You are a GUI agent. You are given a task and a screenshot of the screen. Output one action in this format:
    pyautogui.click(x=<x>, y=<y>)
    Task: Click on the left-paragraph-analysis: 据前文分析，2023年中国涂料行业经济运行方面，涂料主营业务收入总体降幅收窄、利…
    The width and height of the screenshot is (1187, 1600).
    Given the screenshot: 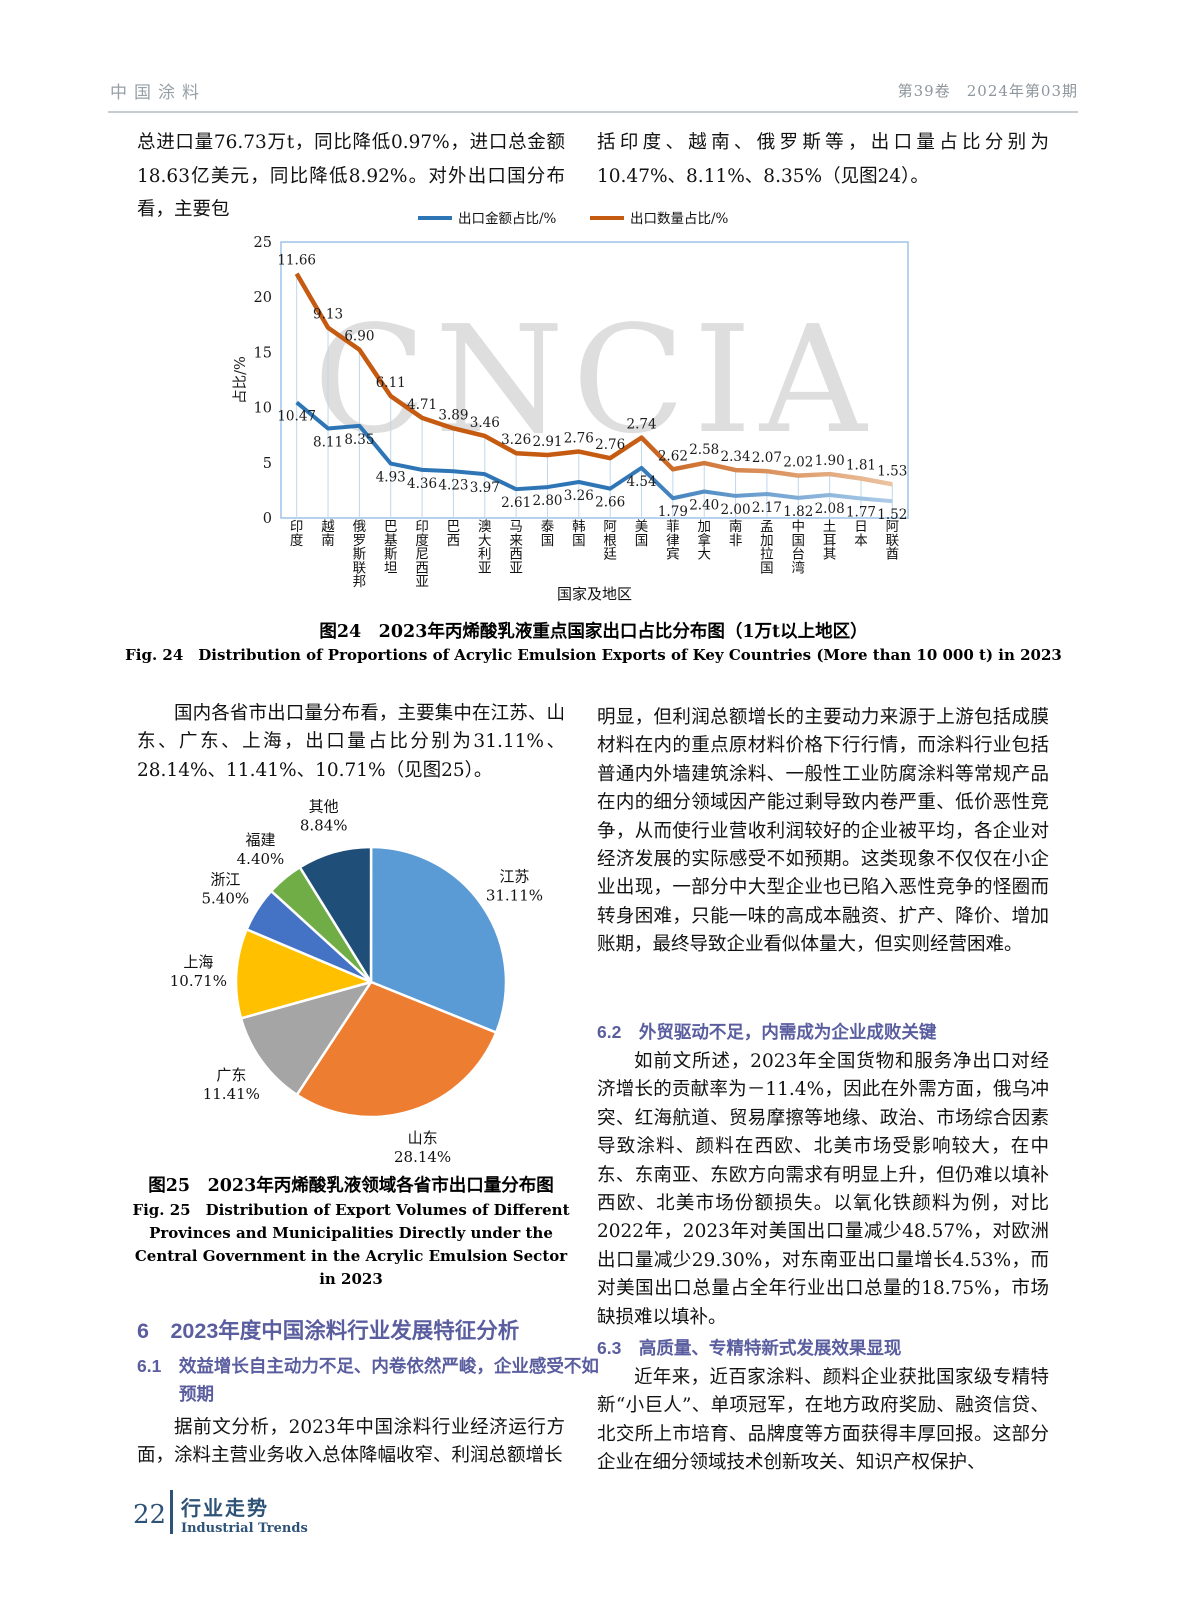 What is the action you would take?
    pyautogui.click(x=351, y=1442)
    